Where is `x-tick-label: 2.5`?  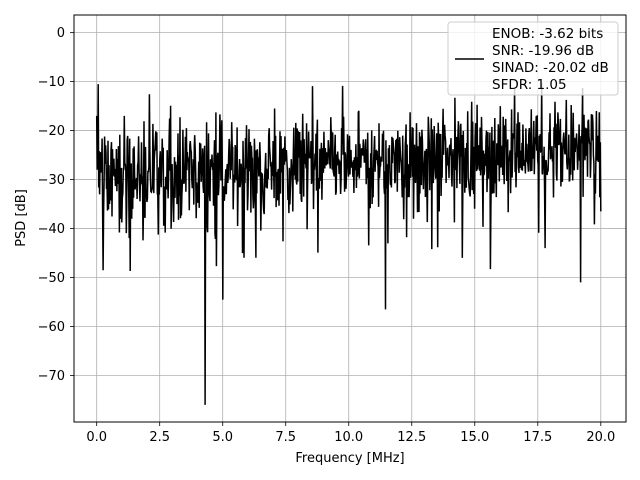
x-tick-label: 2.5 is located at coordinates (159, 437).